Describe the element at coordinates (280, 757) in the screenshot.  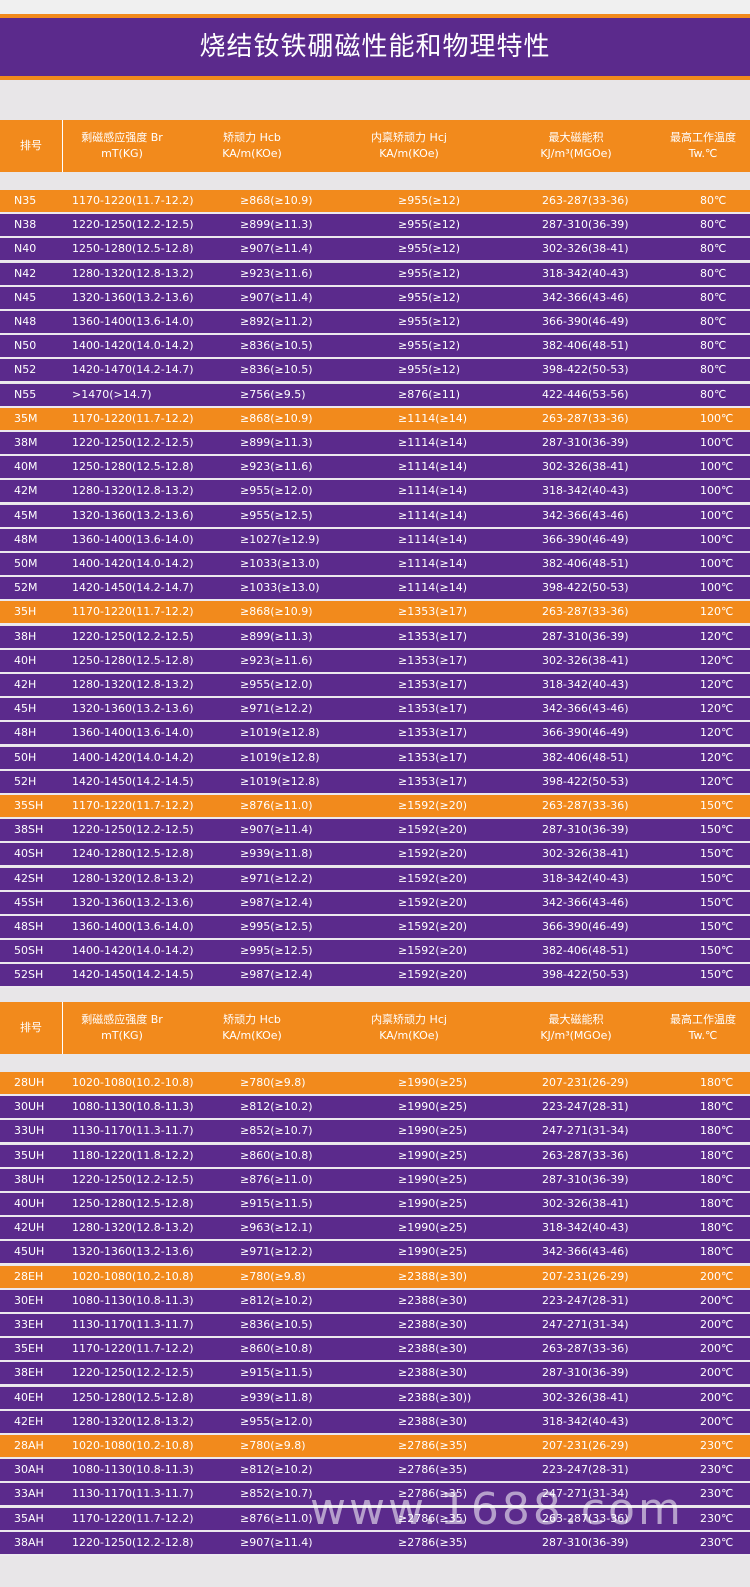
I see `cell-hcb: ≥1019(≥12.8)` at that location.